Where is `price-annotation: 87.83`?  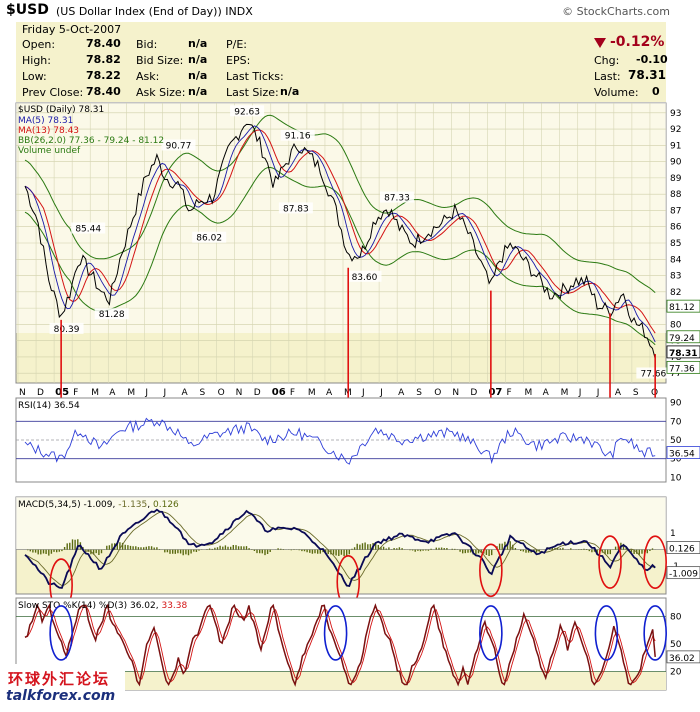 price-annotation: 87.83 is located at coordinates (296, 209).